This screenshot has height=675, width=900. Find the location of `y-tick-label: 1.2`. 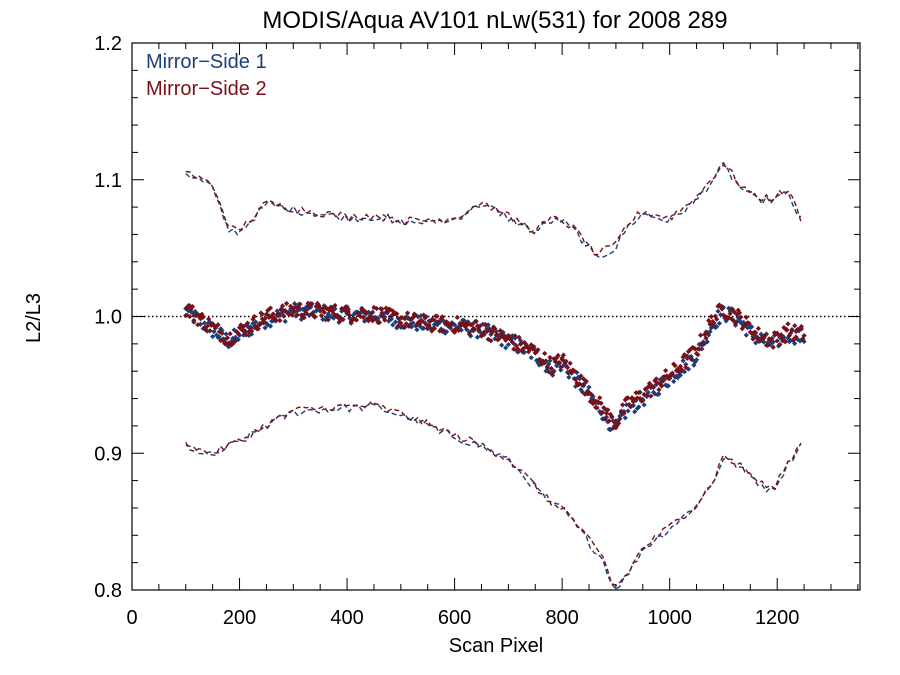

y-tick-label: 1.2 is located at coordinates (108, 44).